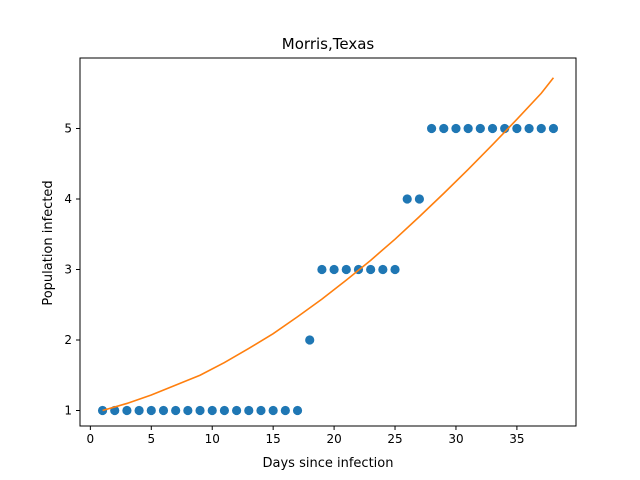 This screenshot has height=480, width=640. Describe the element at coordinates (151, 439) in the screenshot. I see `x-tick-label: 5` at that location.